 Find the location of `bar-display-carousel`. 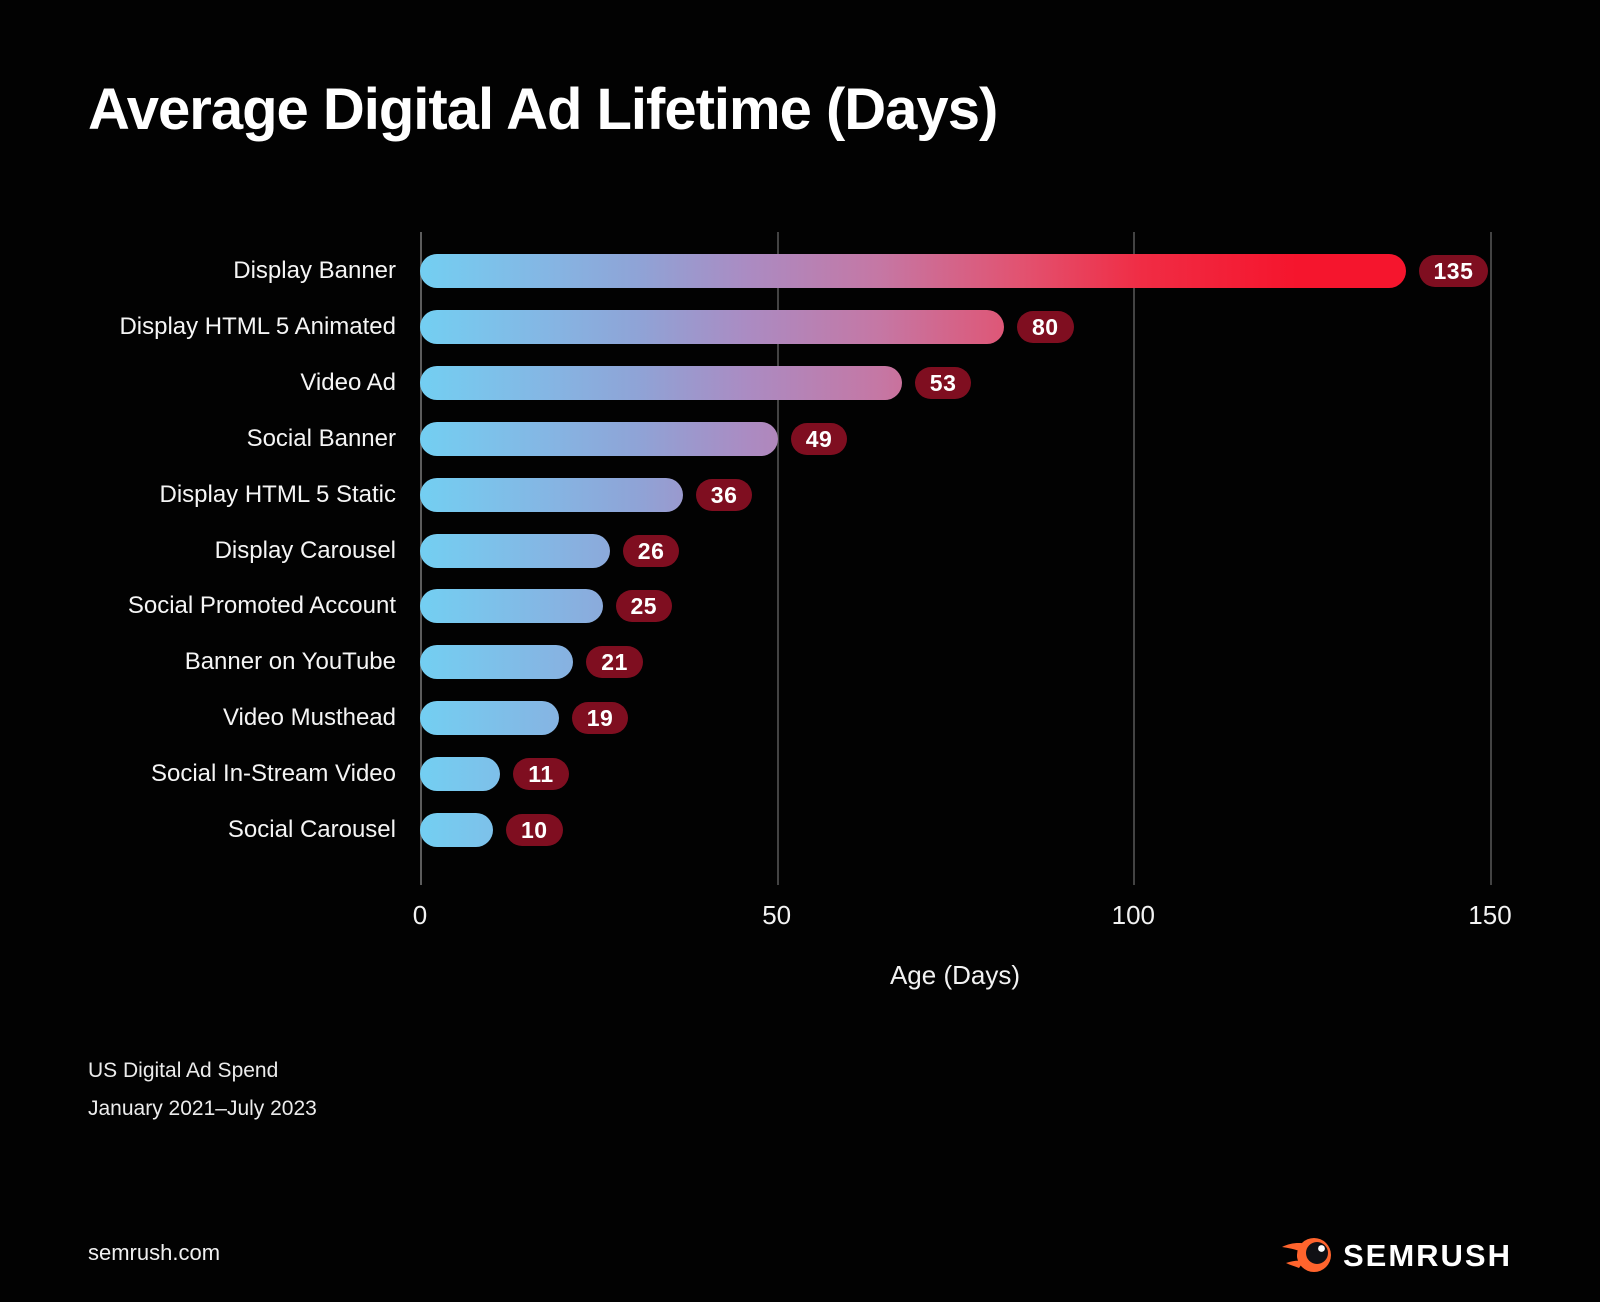

bar-display-carousel is located at coordinates (515, 550).